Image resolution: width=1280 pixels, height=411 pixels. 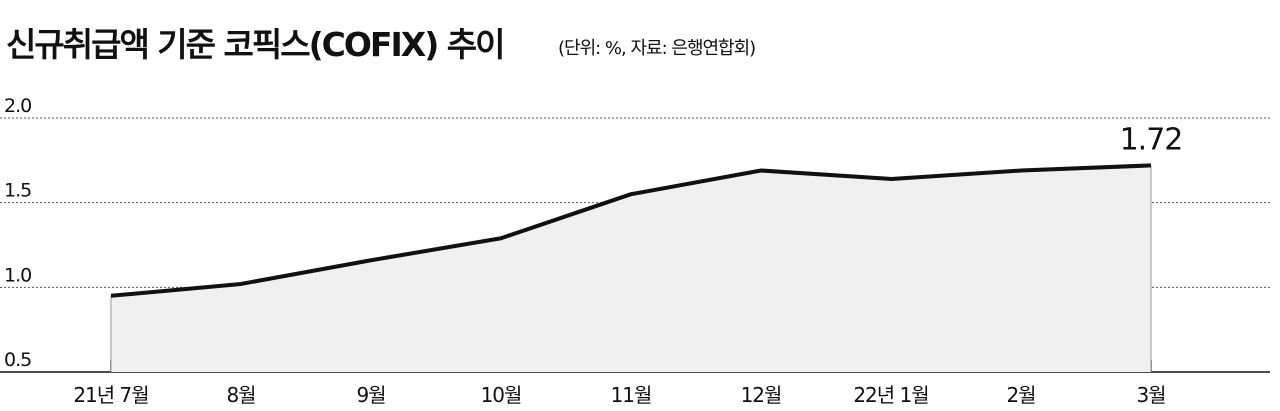 What do you see at coordinates (501, 395) in the screenshot?
I see `x-tick-label: 10월` at bounding box center [501, 395].